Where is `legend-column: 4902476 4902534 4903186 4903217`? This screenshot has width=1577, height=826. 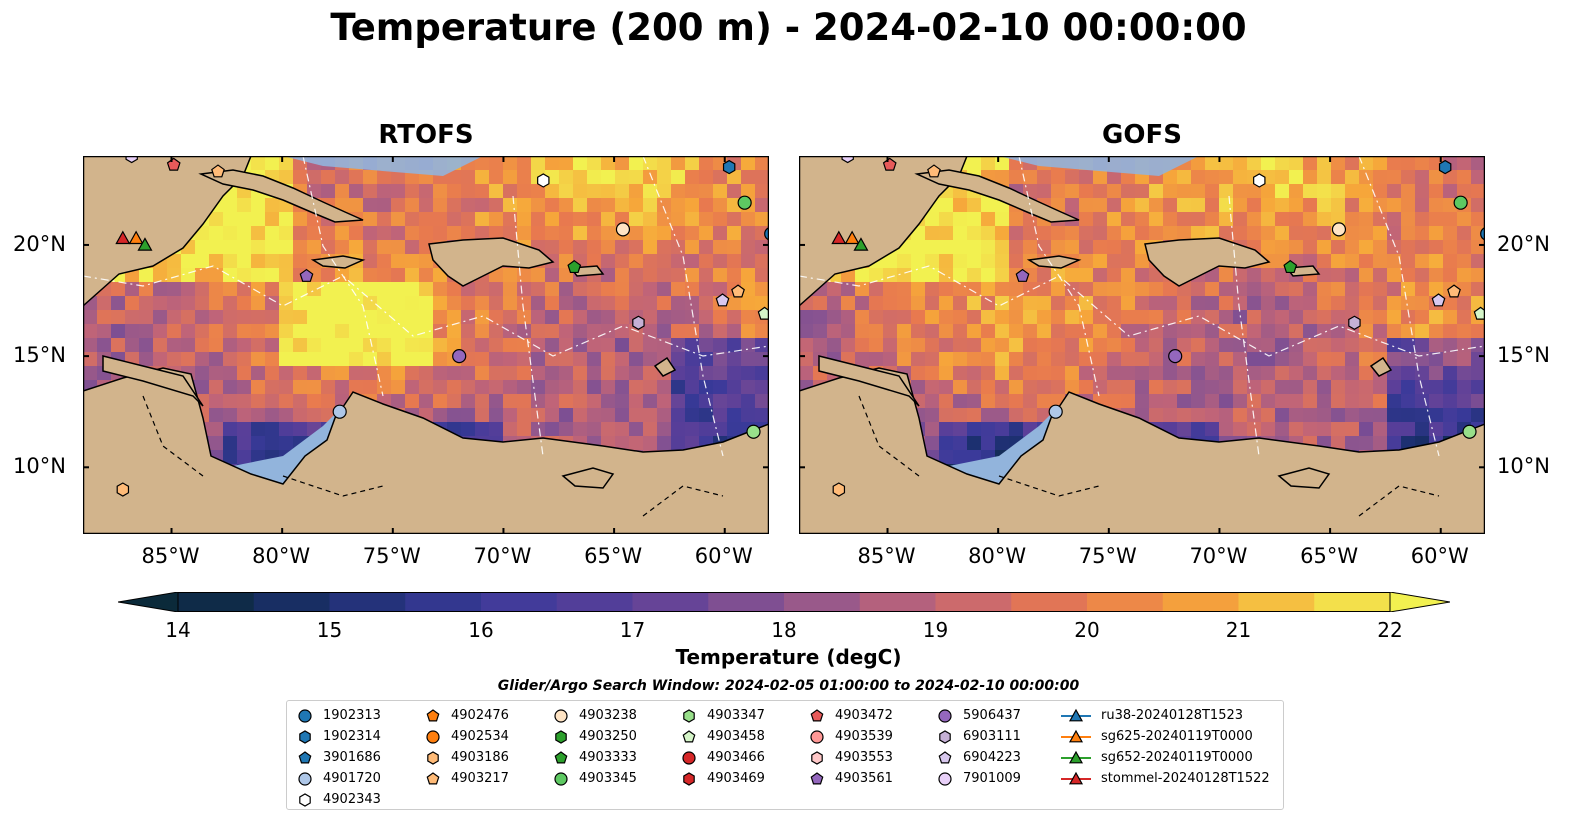
legend-column: 4902476 4902534 4903186 4903217 is located at coordinates (467, 747).